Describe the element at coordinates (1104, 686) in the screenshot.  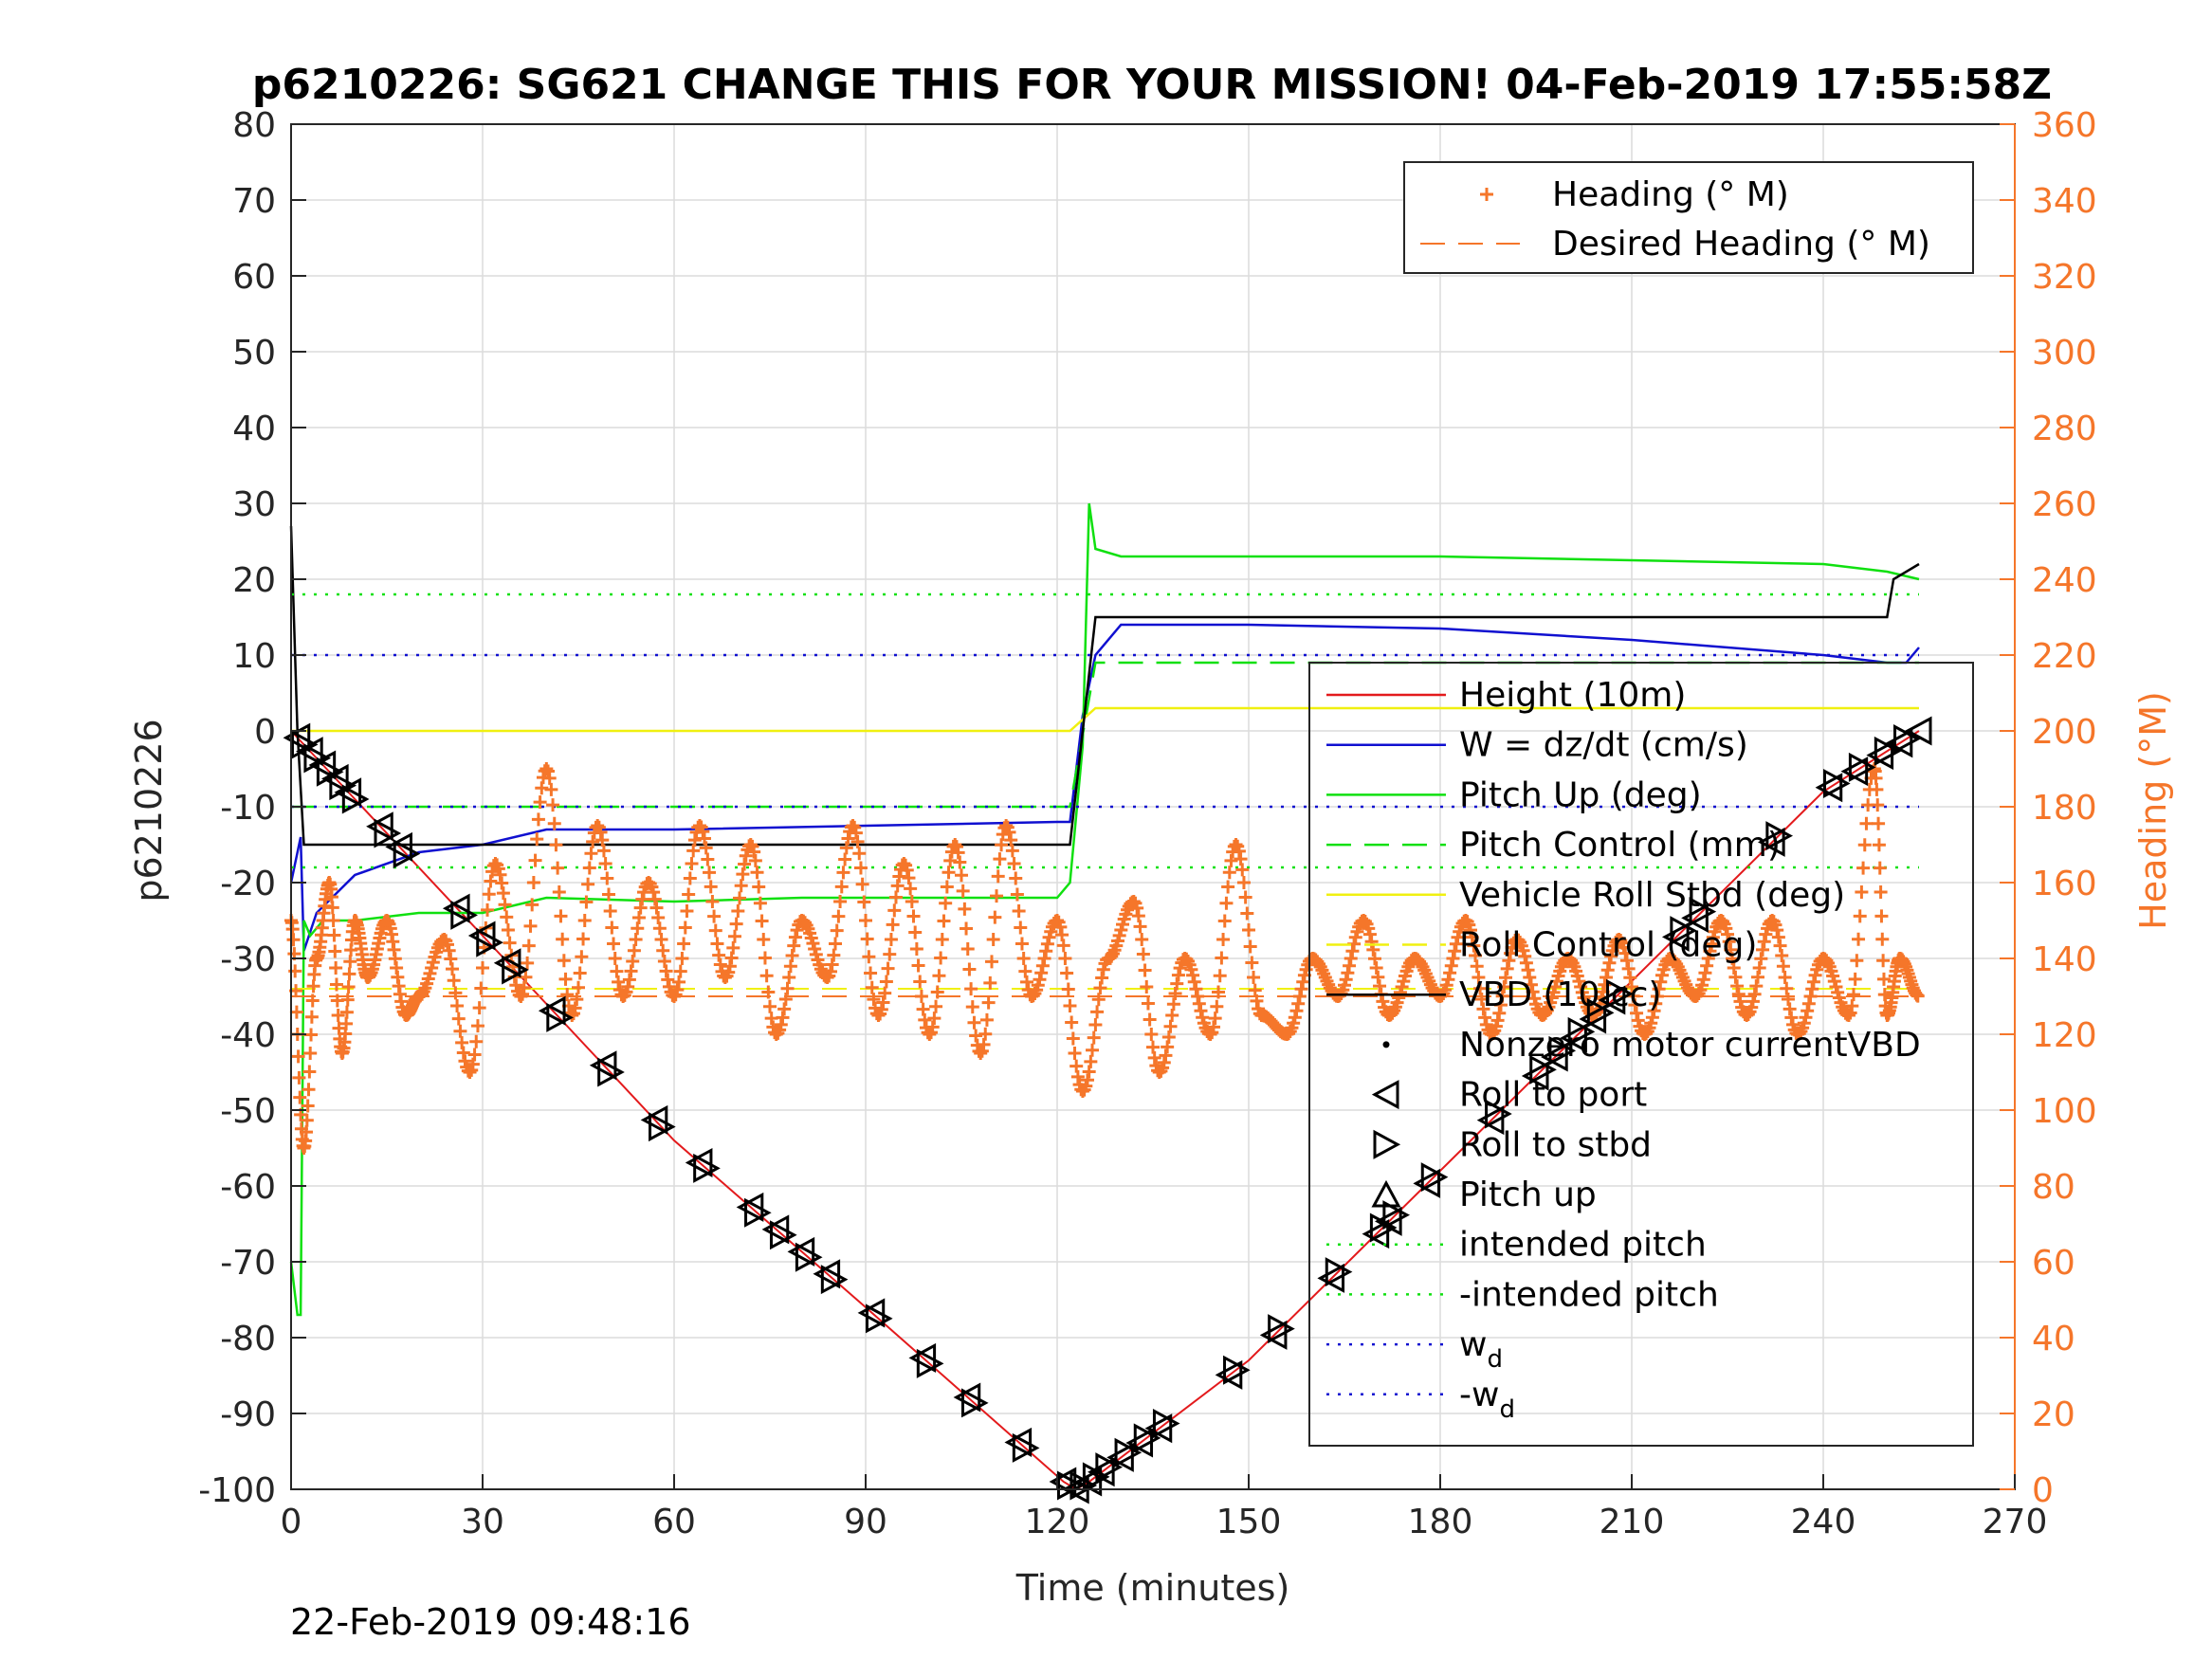
I see `series-line` at that location.